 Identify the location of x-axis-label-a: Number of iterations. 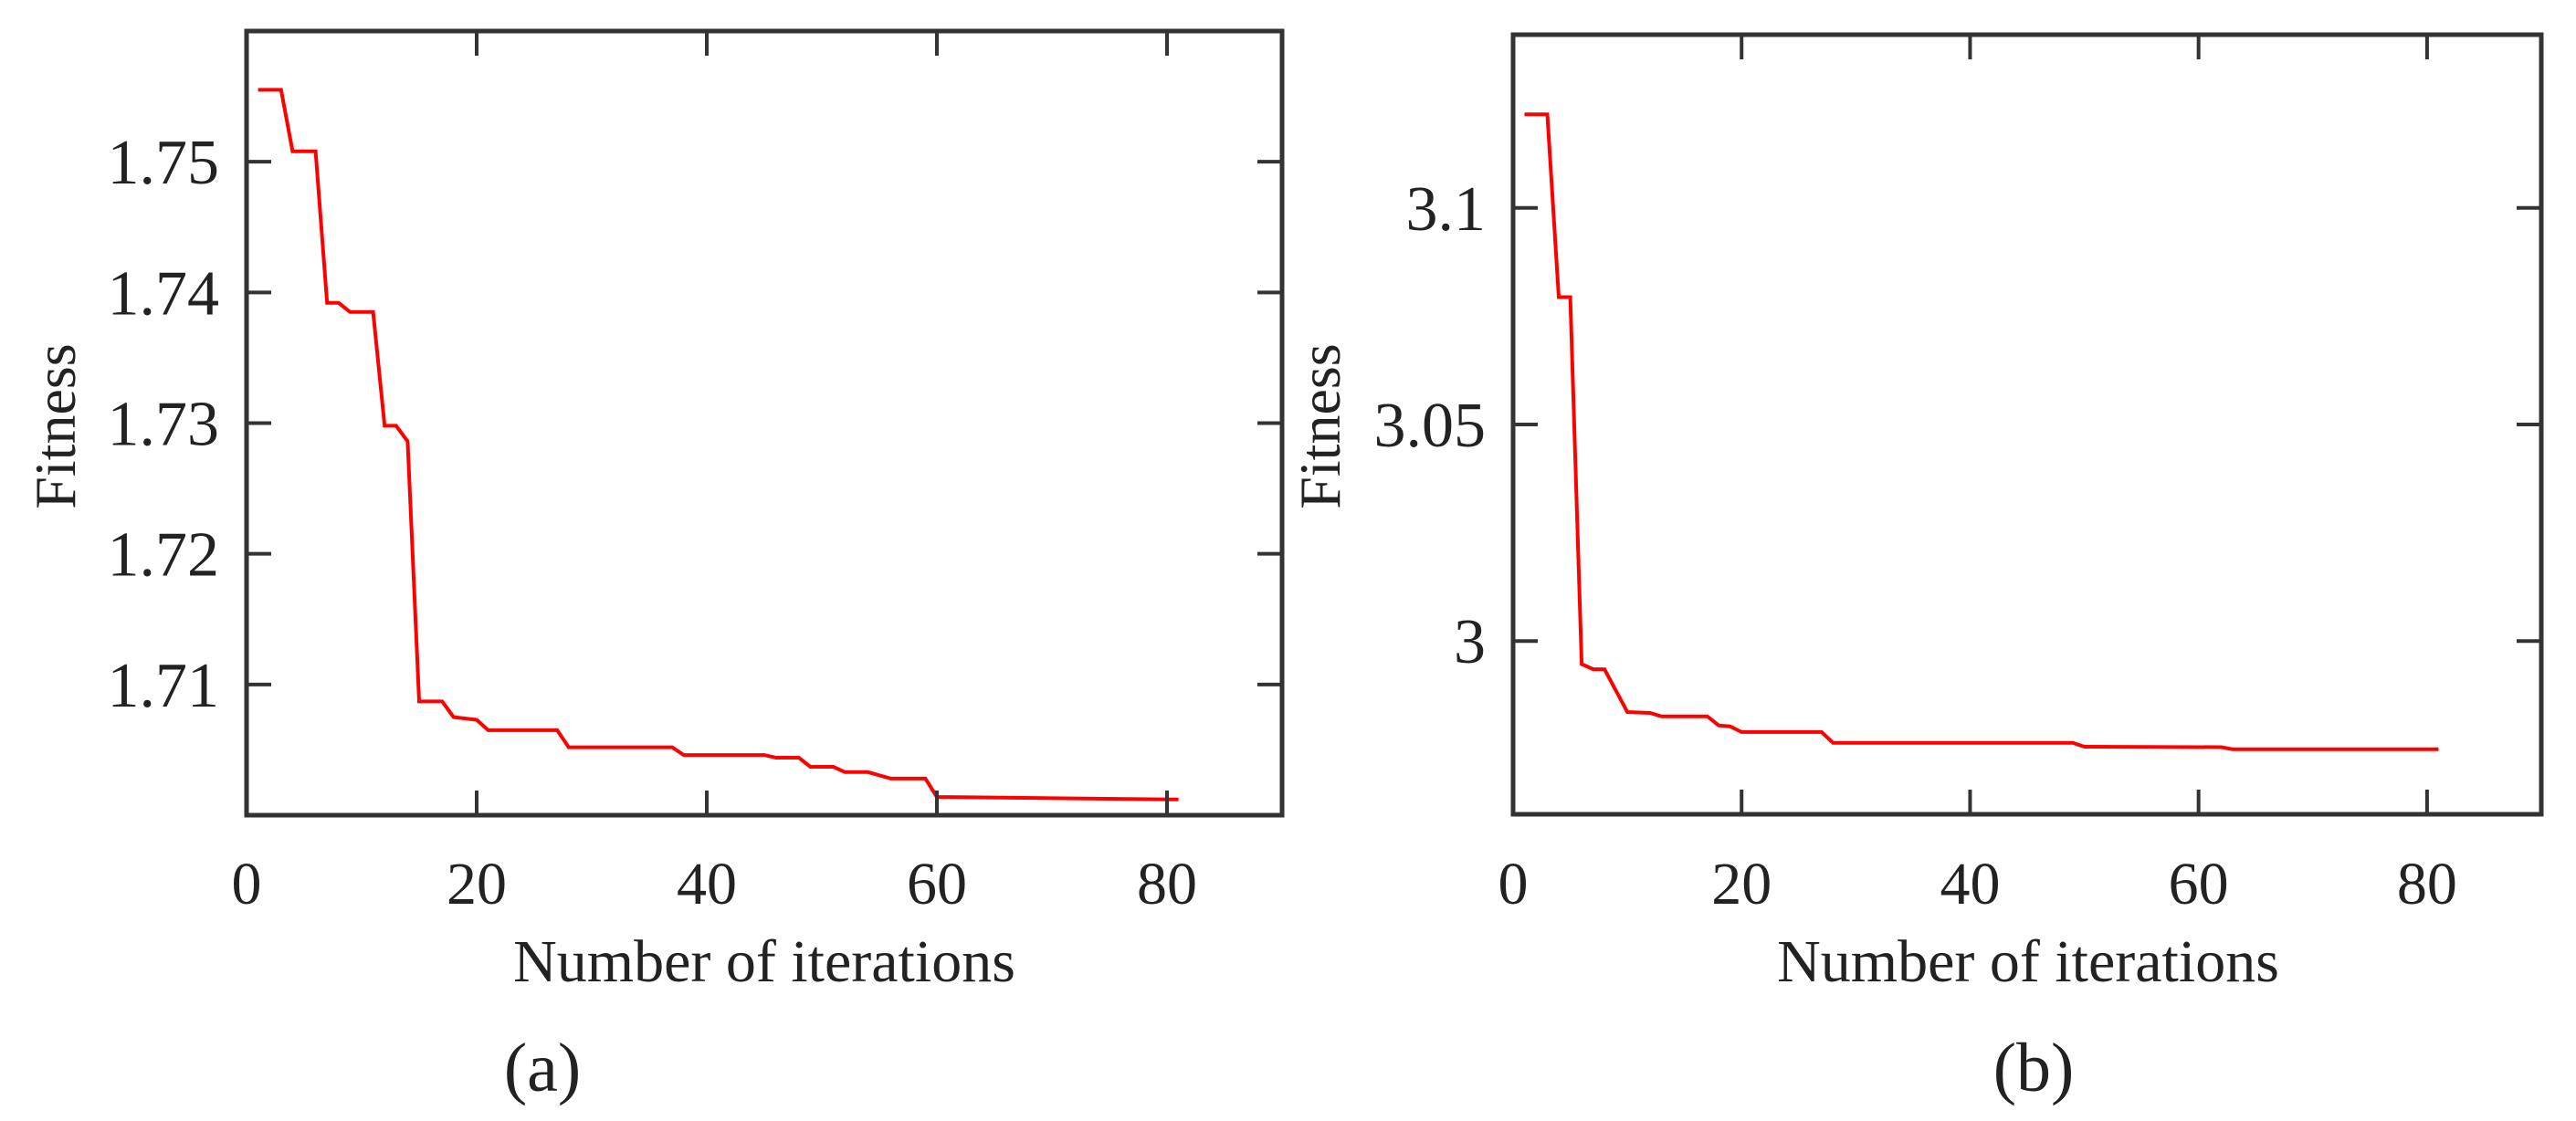
(764, 961).